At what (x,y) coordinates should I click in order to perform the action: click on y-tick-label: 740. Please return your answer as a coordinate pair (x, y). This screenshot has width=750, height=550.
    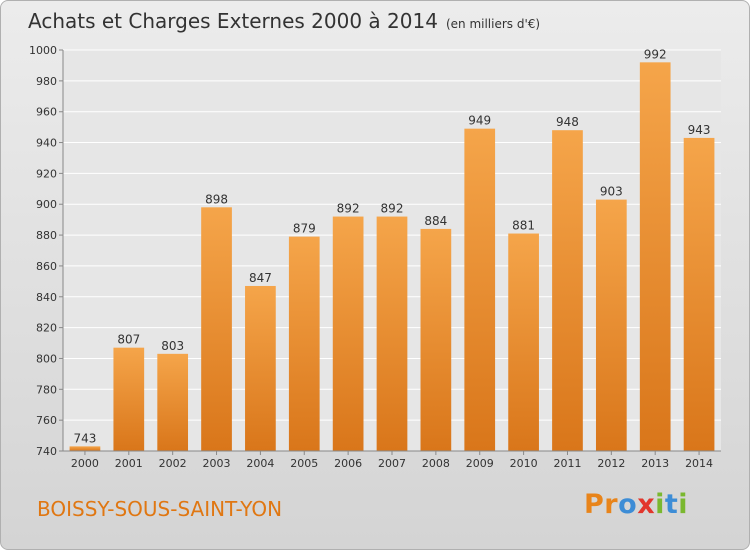
    Looking at the image, I should click on (46, 451).